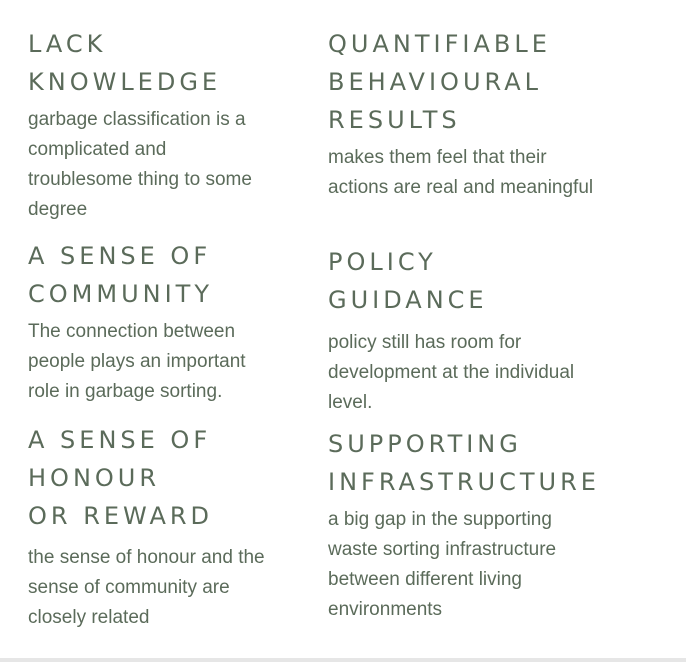 Image resolution: width=686 pixels, height=662 pixels. I want to click on card-title: SUPPORTING INFRASTRUCTURE, so click(464, 463).